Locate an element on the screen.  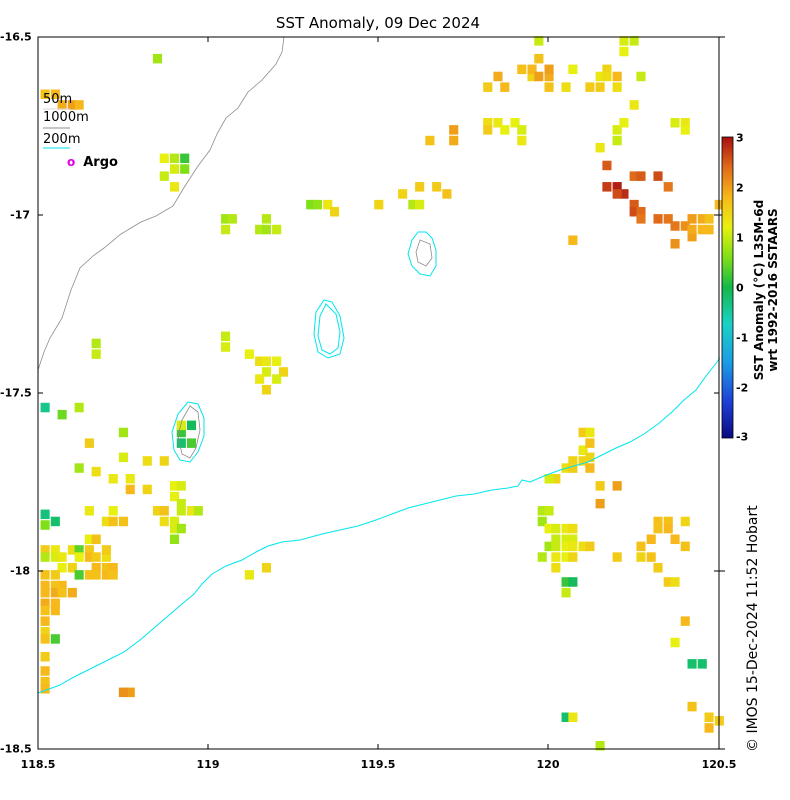
legend-50m: 50m is located at coordinates (58, 99).